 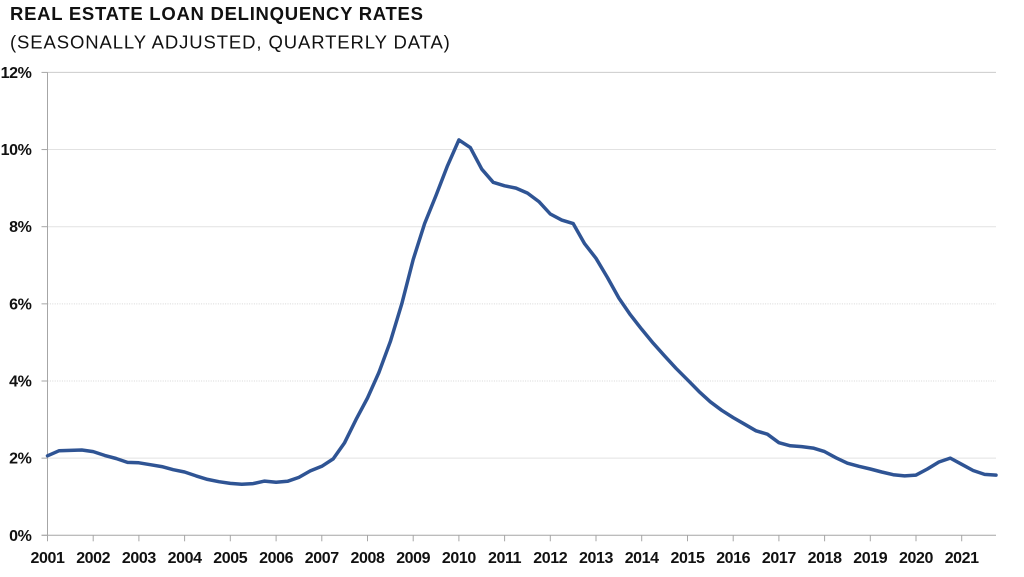 What do you see at coordinates (16, 150) in the screenshot?
I see `svg-text: 10%` at bounding box center [16, 150].